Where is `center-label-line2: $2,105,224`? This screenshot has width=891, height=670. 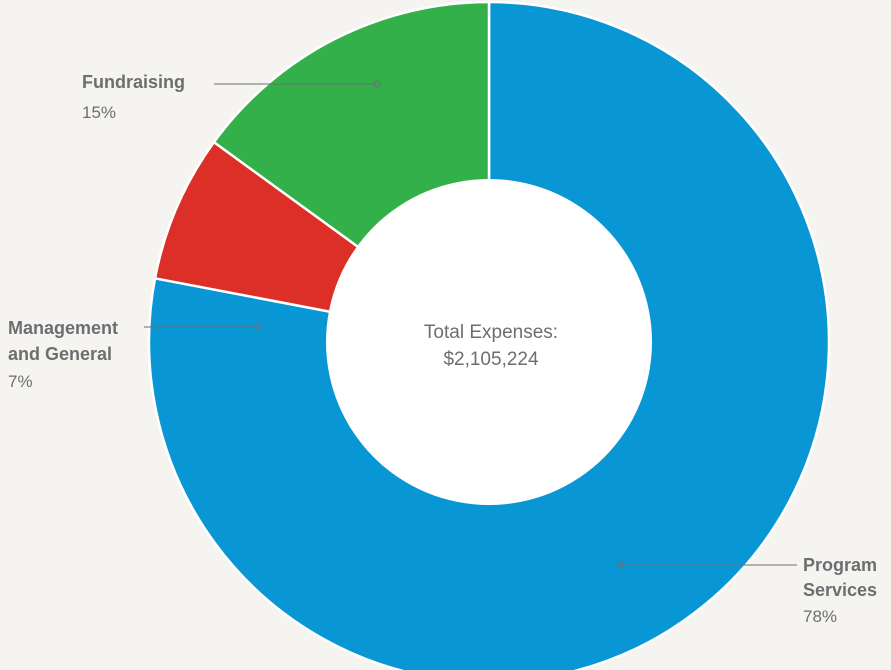
center-label-line2: $2,105,224 is located at coordinates (491, 359).